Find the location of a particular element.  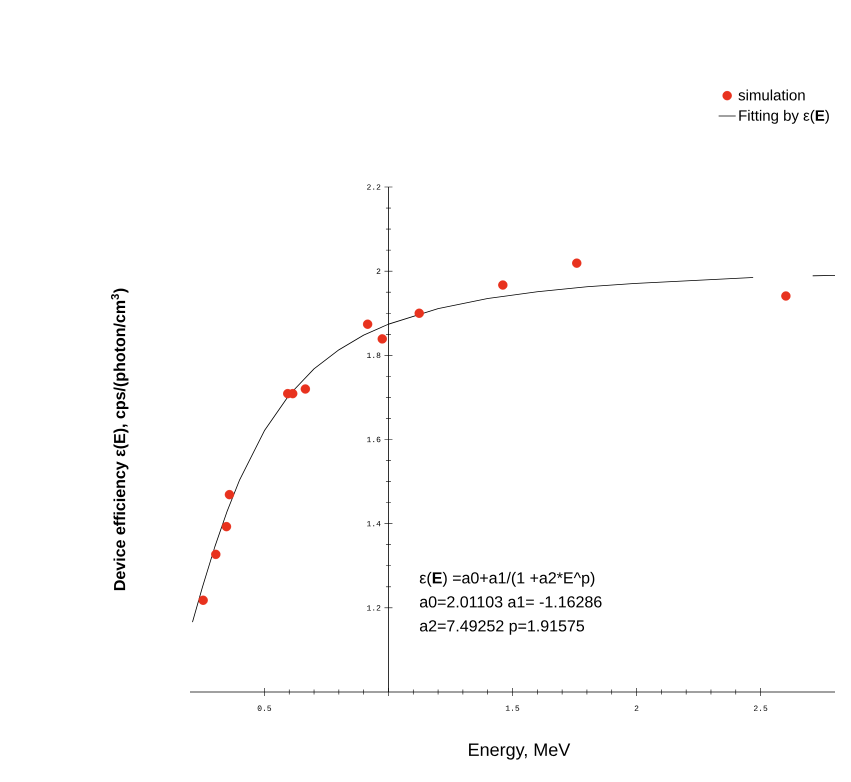

y-tick-label: 1.8 is located at coordinates (373, 355).